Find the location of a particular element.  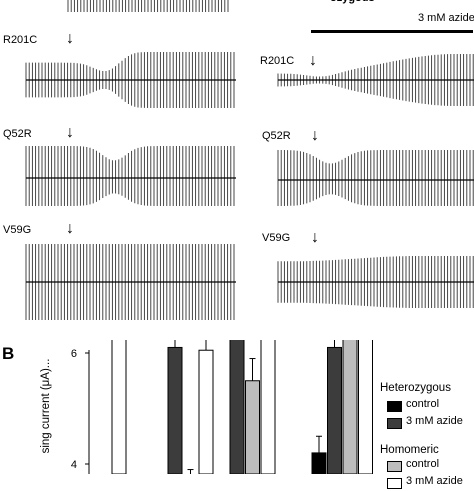

legend-label-hom-azide: 3 mM azide is located at coordinates (434, 481).